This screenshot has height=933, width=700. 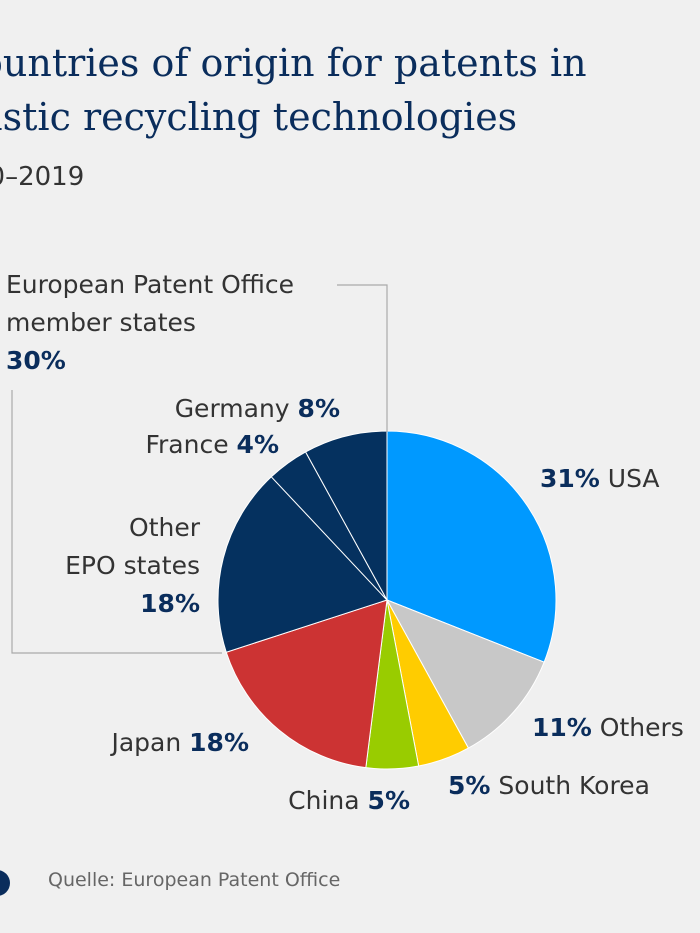 I want to click on epo-group-name-1: European Patent Office, so click(x=150, y=284).